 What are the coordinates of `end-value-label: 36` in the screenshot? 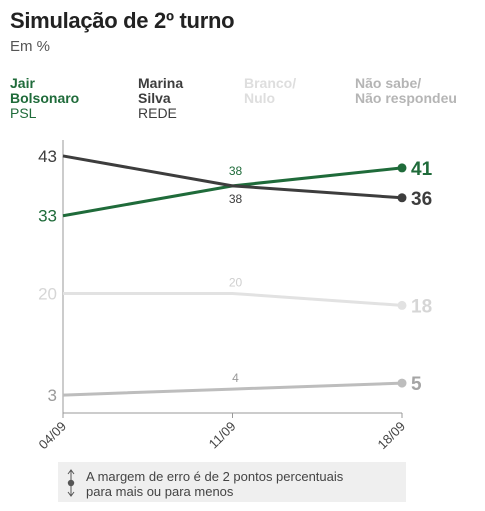 It's located at (421, 199).